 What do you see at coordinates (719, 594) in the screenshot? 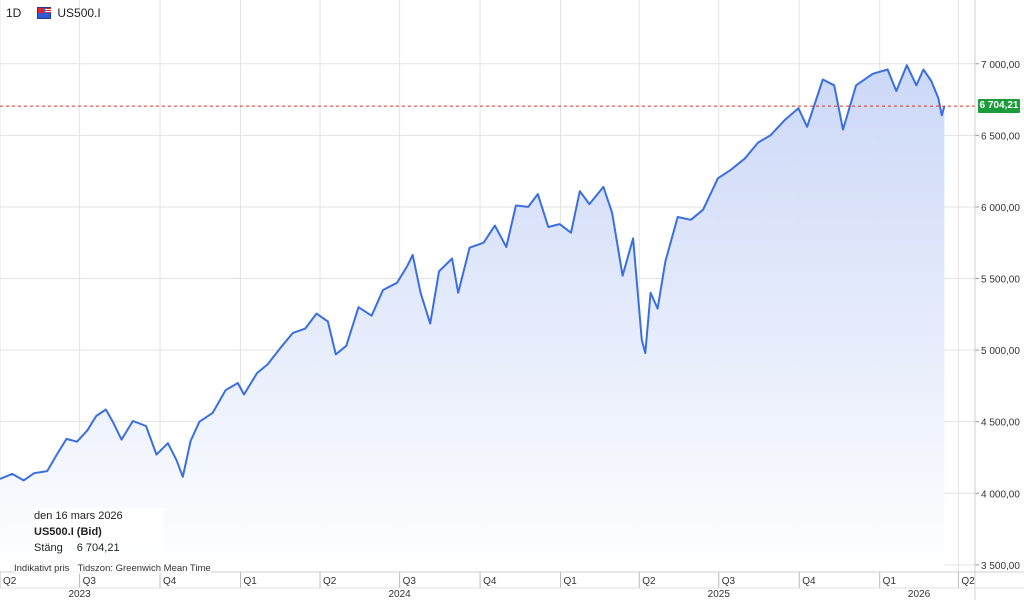
I see `x-year-label: 2025` at bounding box center [719, 594].